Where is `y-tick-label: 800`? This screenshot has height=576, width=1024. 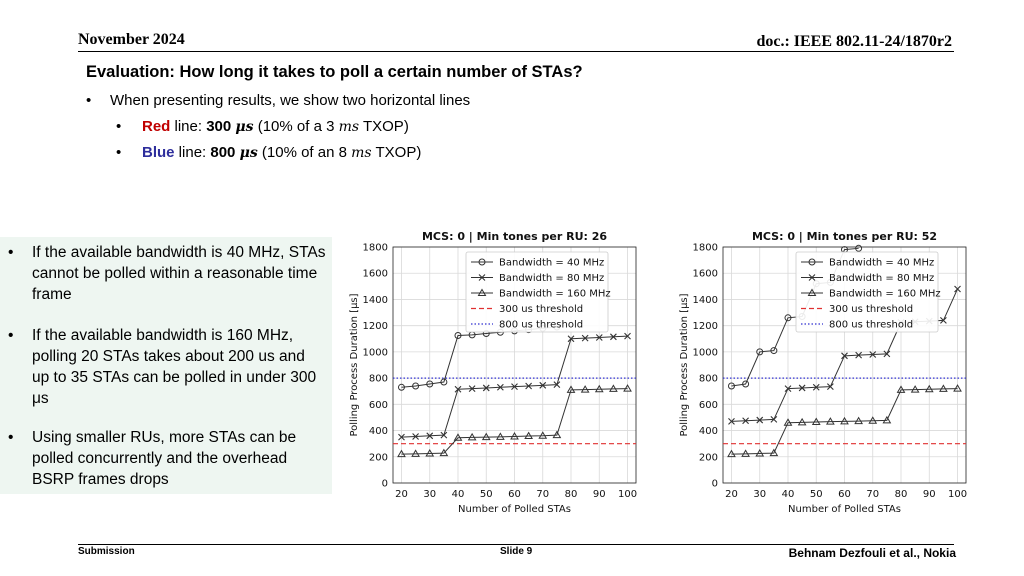 y-tick-label: 800 is located at coordinates (708, 379).